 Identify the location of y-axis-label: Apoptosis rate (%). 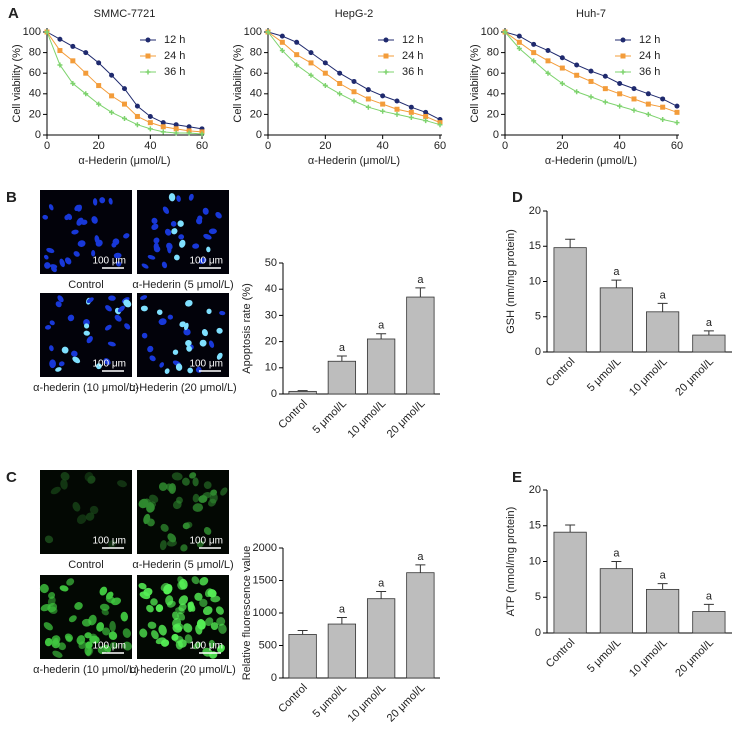
(247, 328).